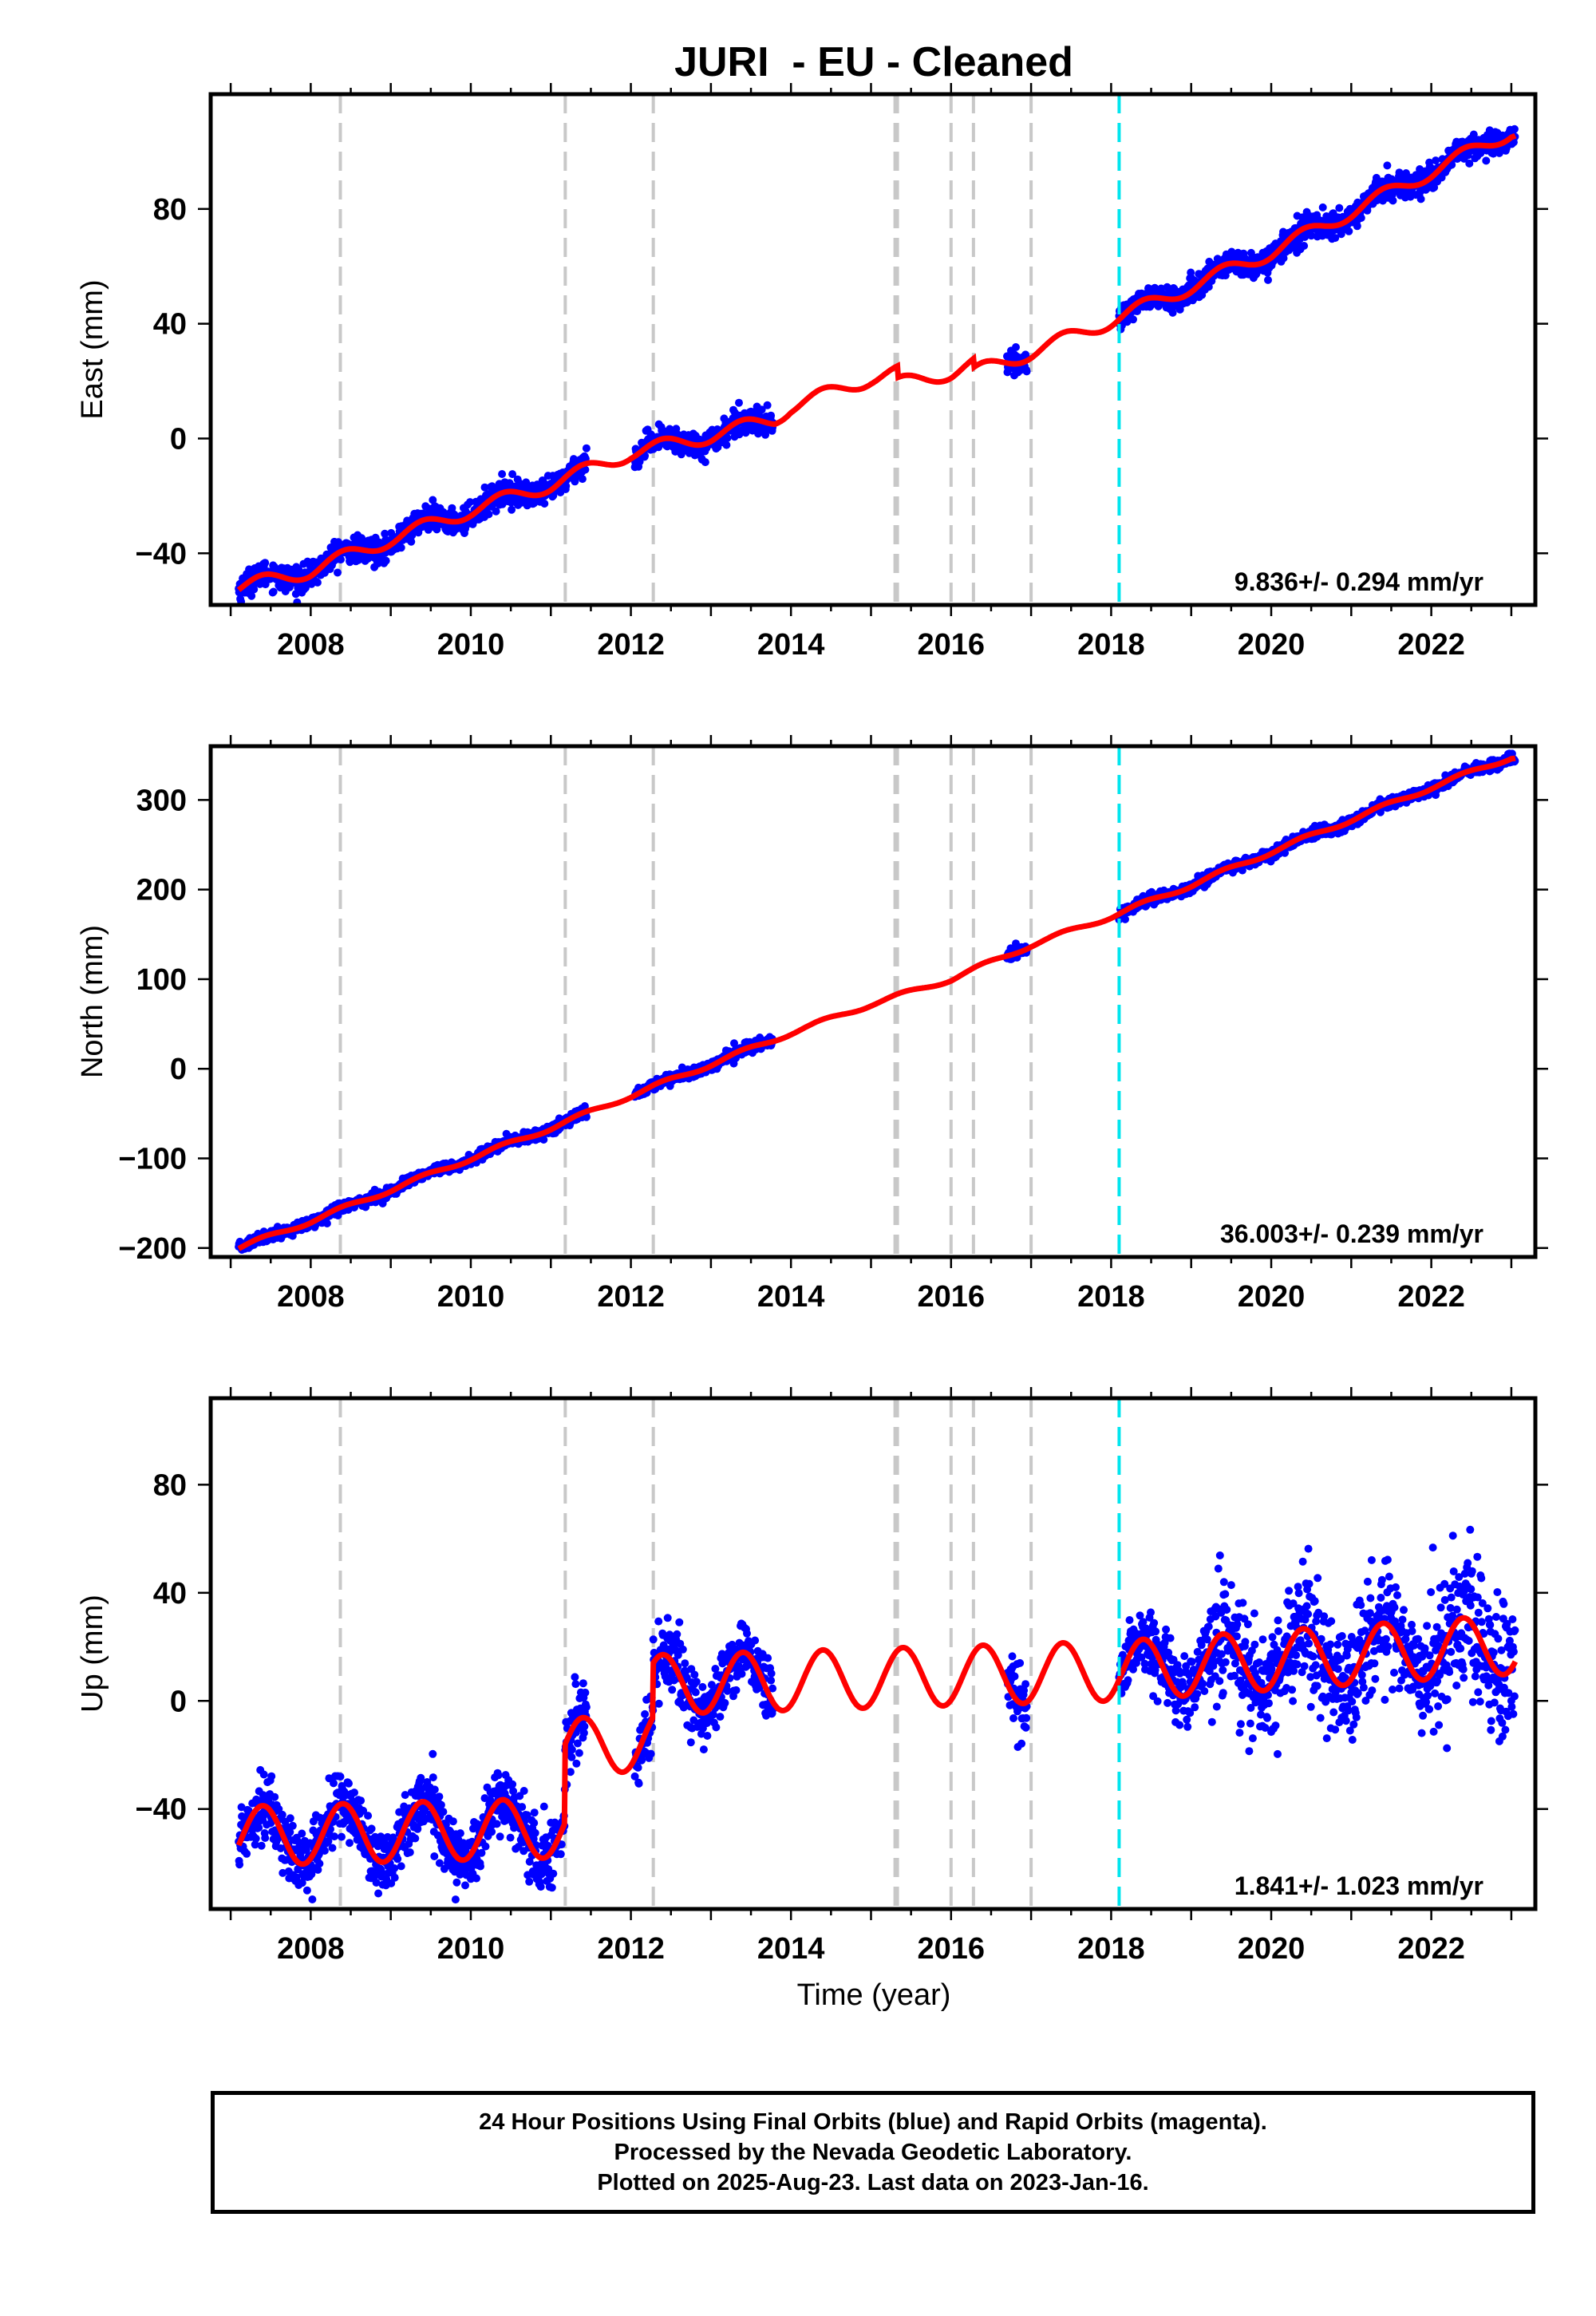 Image resolution: width=1596 pixels, height=2316 pixels. What do you see at coordinates (161, 980) in the screenshot?
I see `y-tick-label: 100` at bounding box center [161, 980].